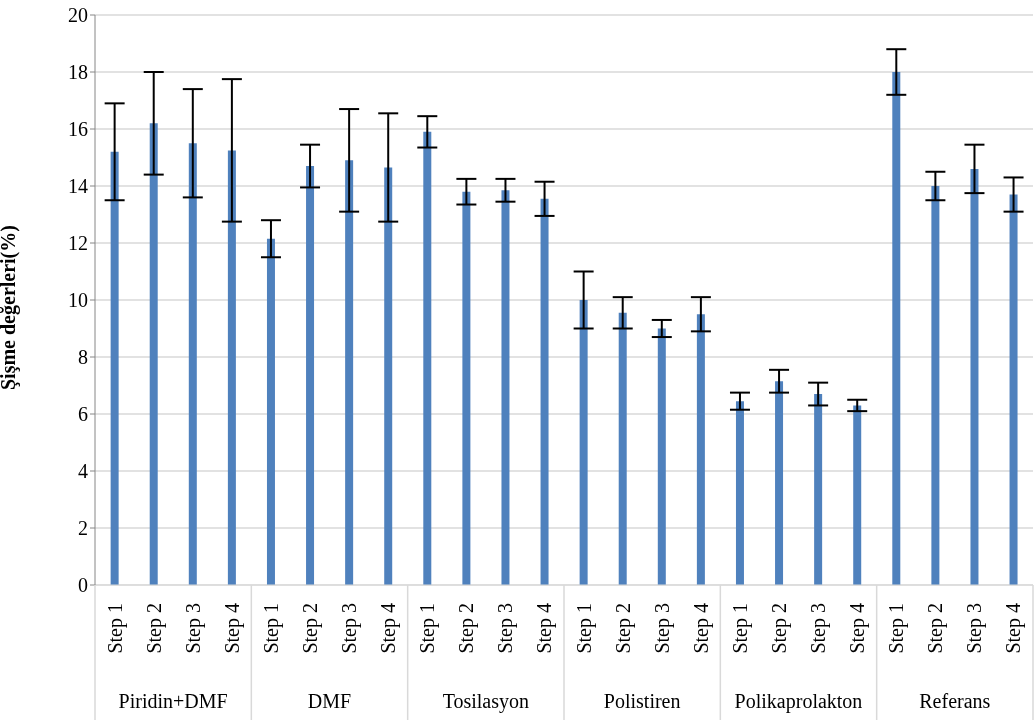  I want to click on y-tick-label: 10, so click(78, 300).